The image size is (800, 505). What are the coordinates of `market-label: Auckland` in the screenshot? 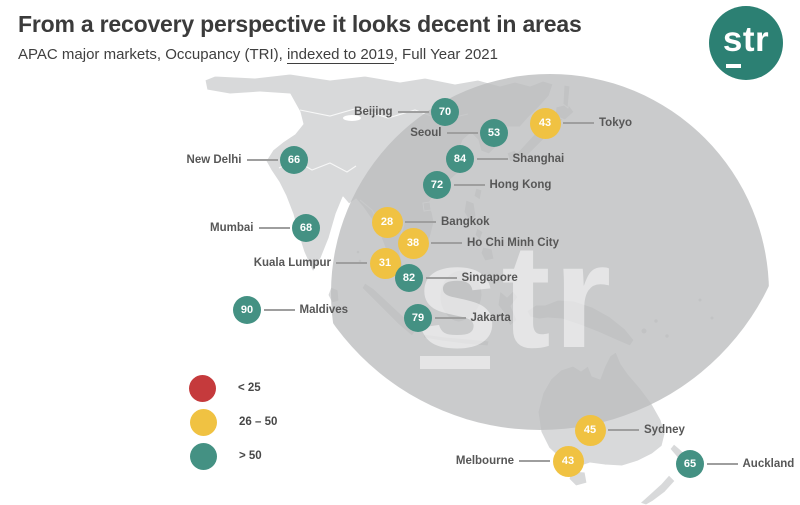 It's located at (768, 464).